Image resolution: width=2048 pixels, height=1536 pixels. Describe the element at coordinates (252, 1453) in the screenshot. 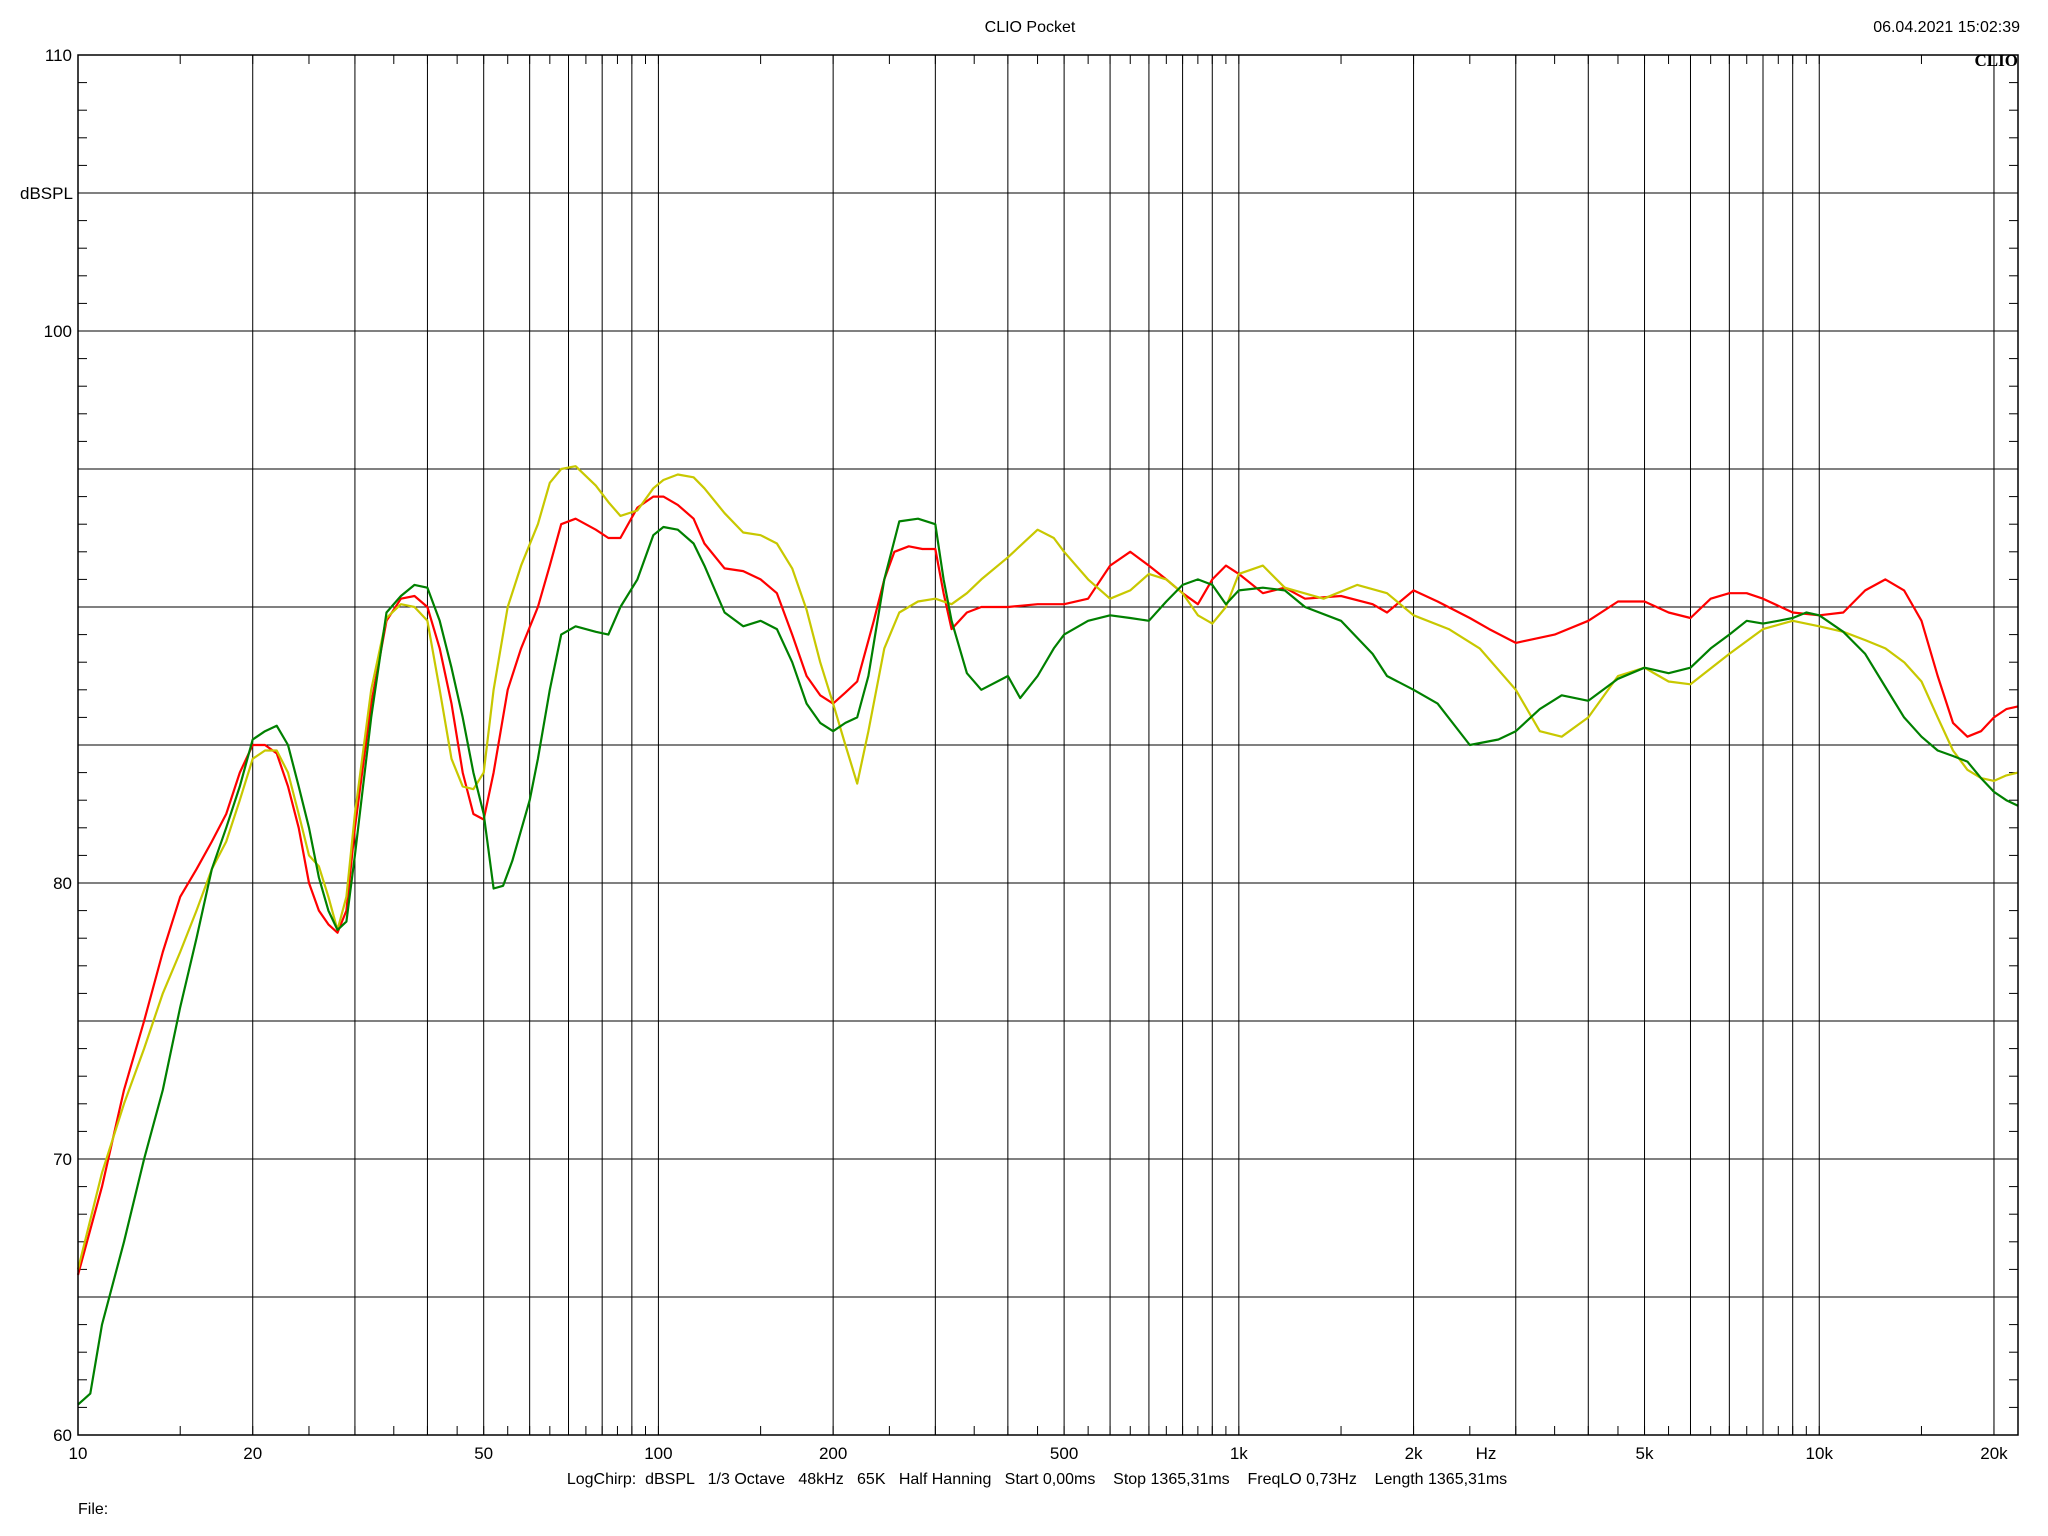

I see `x-tick-label: 20` at that location.